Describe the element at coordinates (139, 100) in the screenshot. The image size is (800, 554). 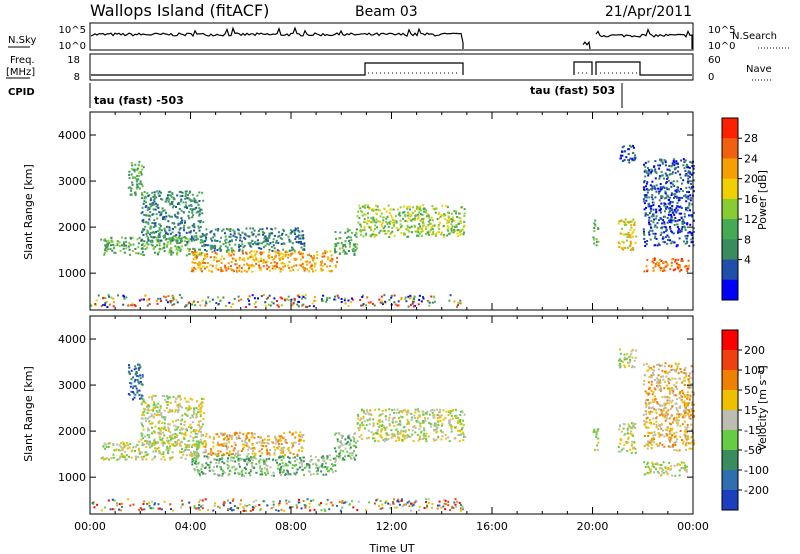
I see `cpid-entry-1: tau (fast) -503` at that location.